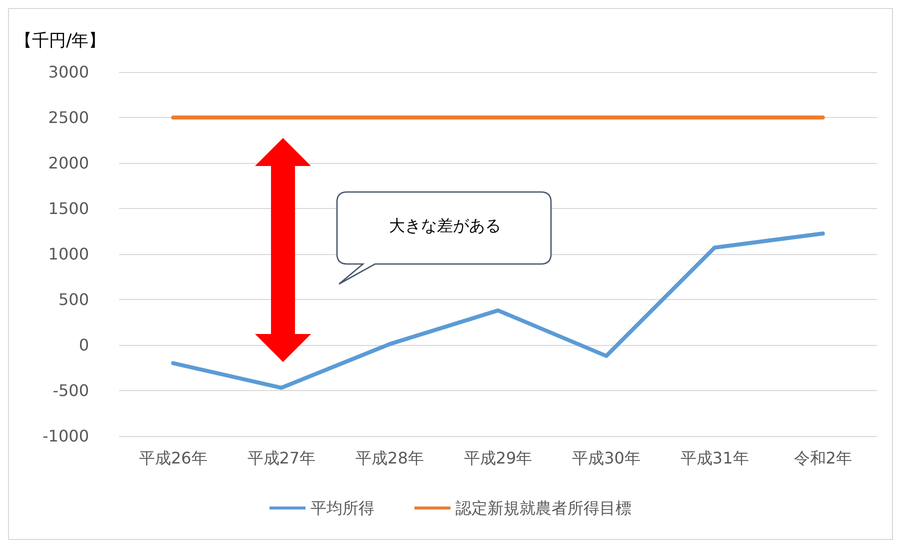 The width and height of the screenshot is (901, 548). I want to click on y-tick-label: 2000, so click(68, 163).